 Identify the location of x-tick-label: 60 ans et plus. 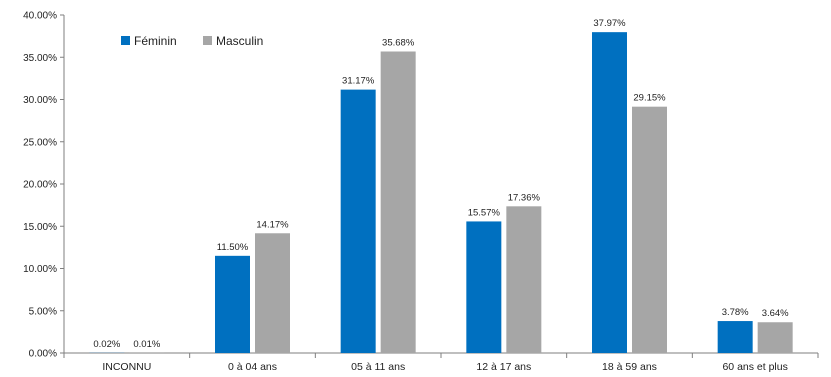
(754, 367).